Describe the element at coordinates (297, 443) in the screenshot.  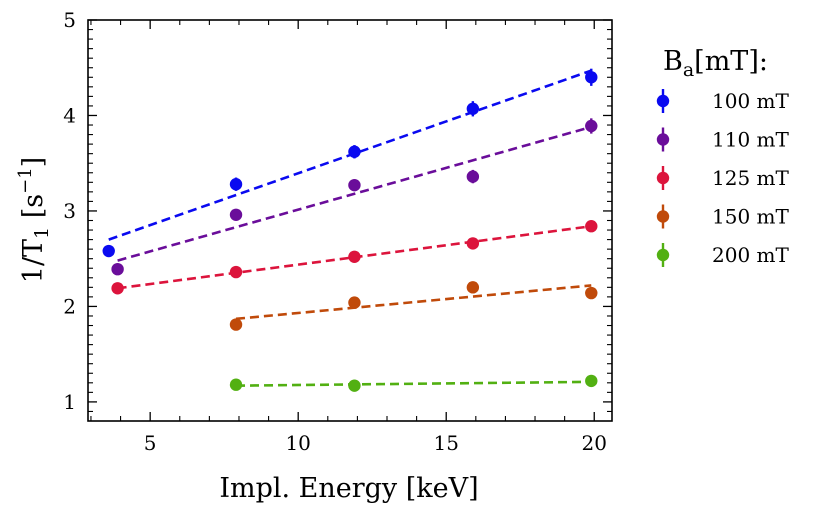
I see `x-tick-label: 10` at that location.